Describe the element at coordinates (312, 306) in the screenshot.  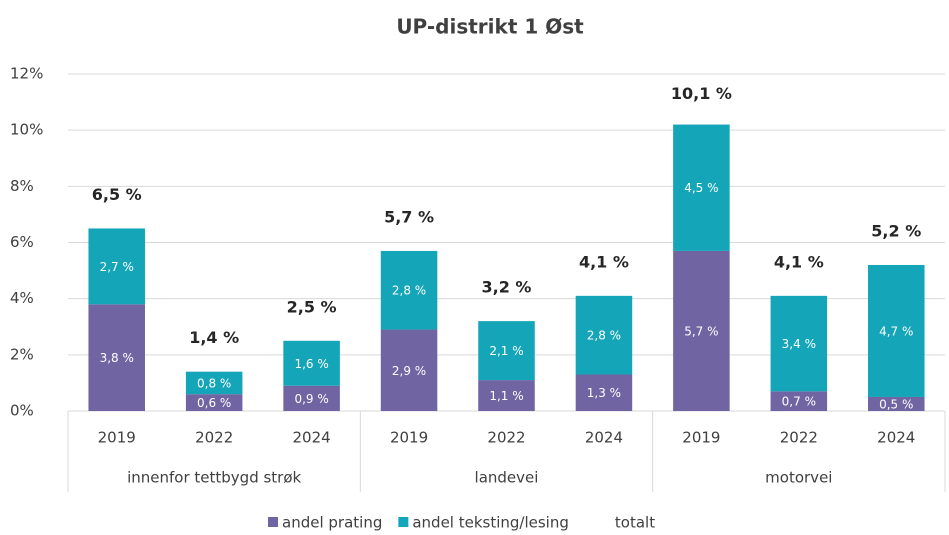
I see `total-label: 2,5 %` at that location.